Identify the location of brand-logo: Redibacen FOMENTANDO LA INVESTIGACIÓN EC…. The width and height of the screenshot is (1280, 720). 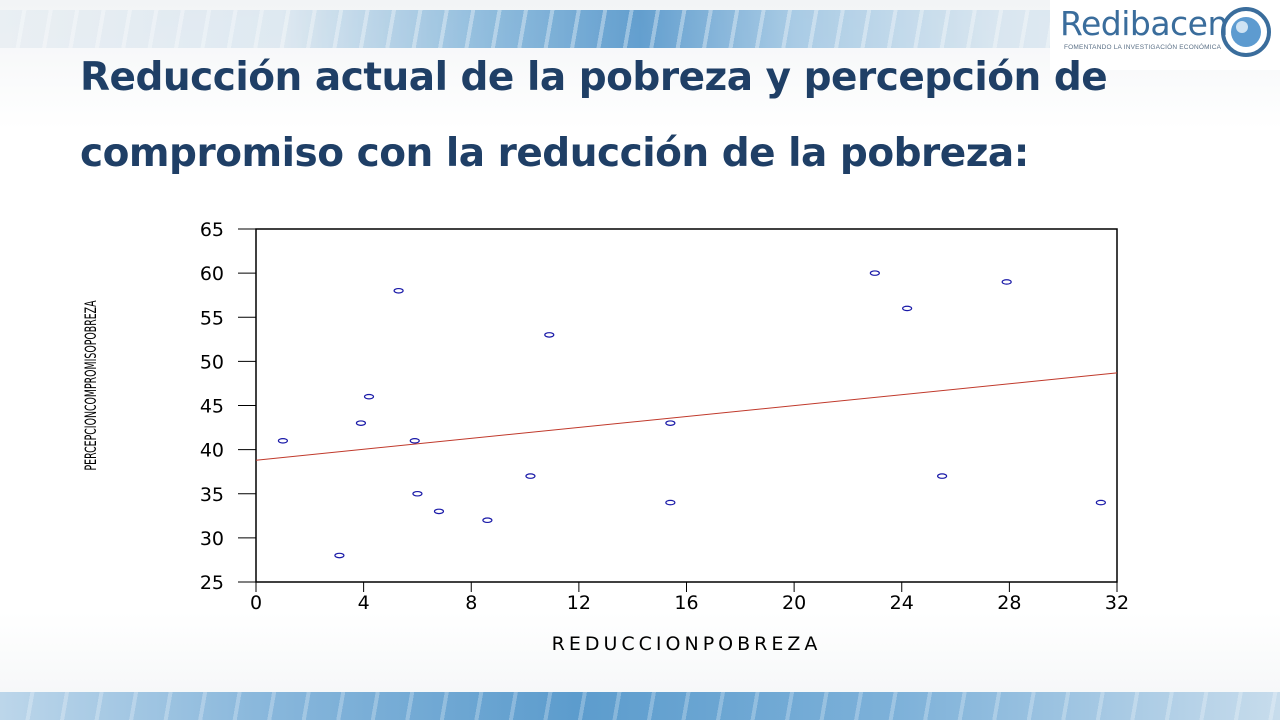
(1165, 35).